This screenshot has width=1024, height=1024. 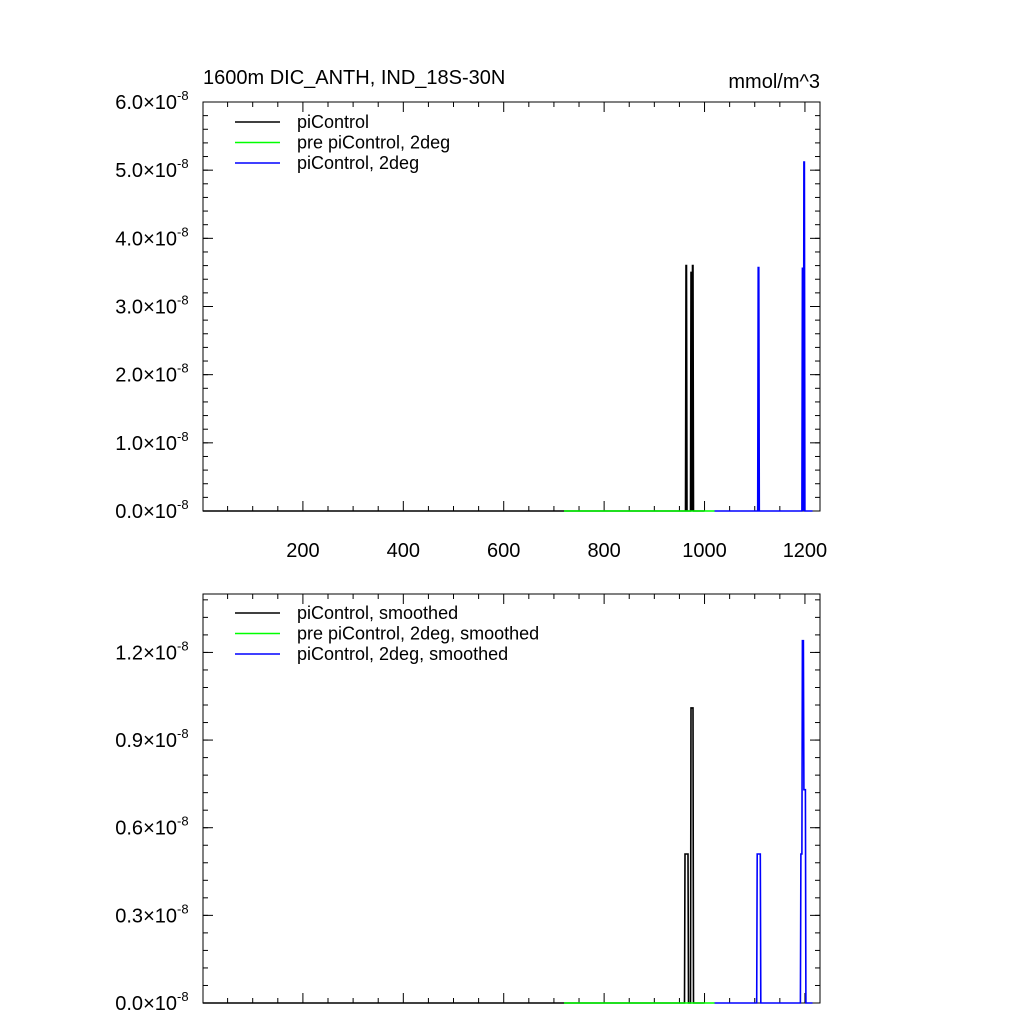 What do you see at coordinates (373, 143) in the screenshot?
I see `legend-label-1: pre piControl, 2deg` at bounding box center [373, 143].